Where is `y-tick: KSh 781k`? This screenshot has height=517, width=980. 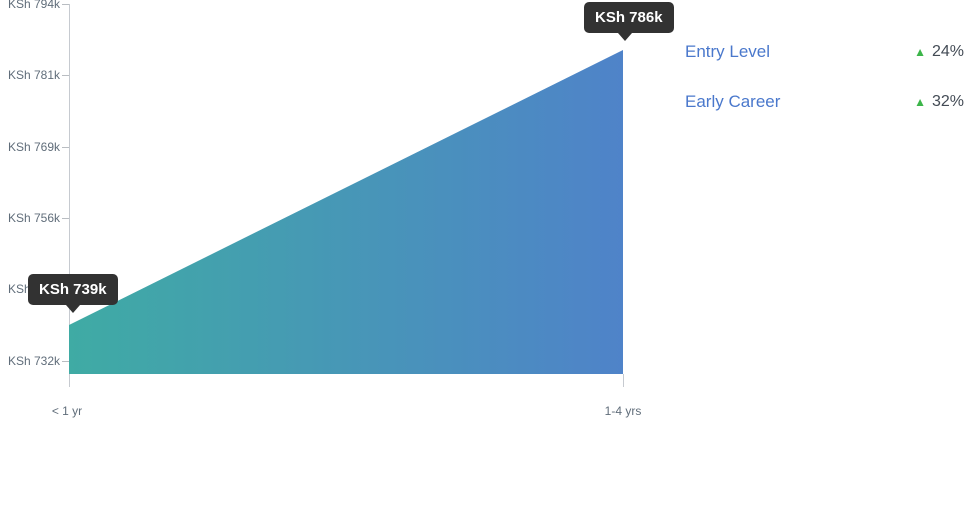
y-tick: KSh 781k is located at coordinates (34, 75).